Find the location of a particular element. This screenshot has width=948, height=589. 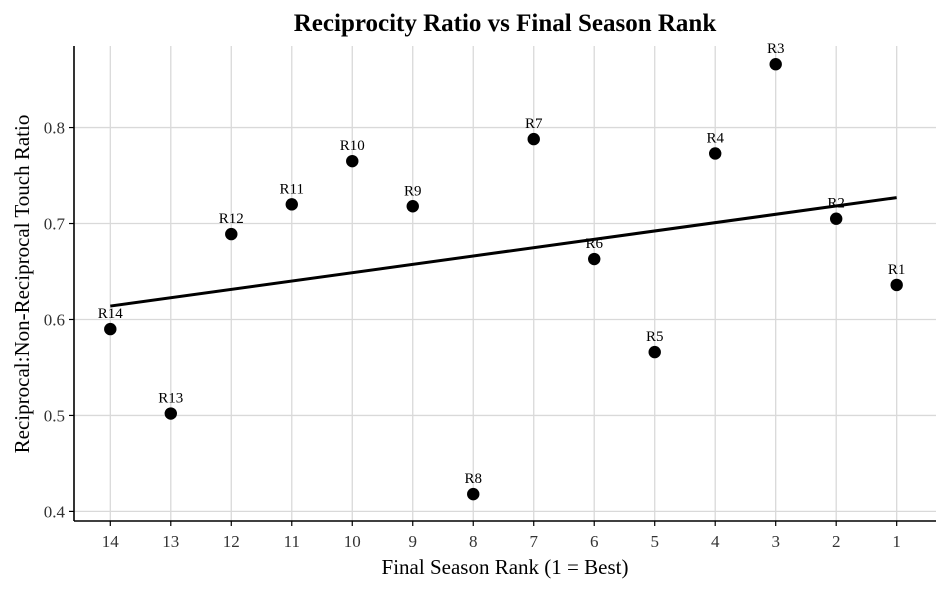

y-tick-label: 0.7 is located at coordinates (55, 224).